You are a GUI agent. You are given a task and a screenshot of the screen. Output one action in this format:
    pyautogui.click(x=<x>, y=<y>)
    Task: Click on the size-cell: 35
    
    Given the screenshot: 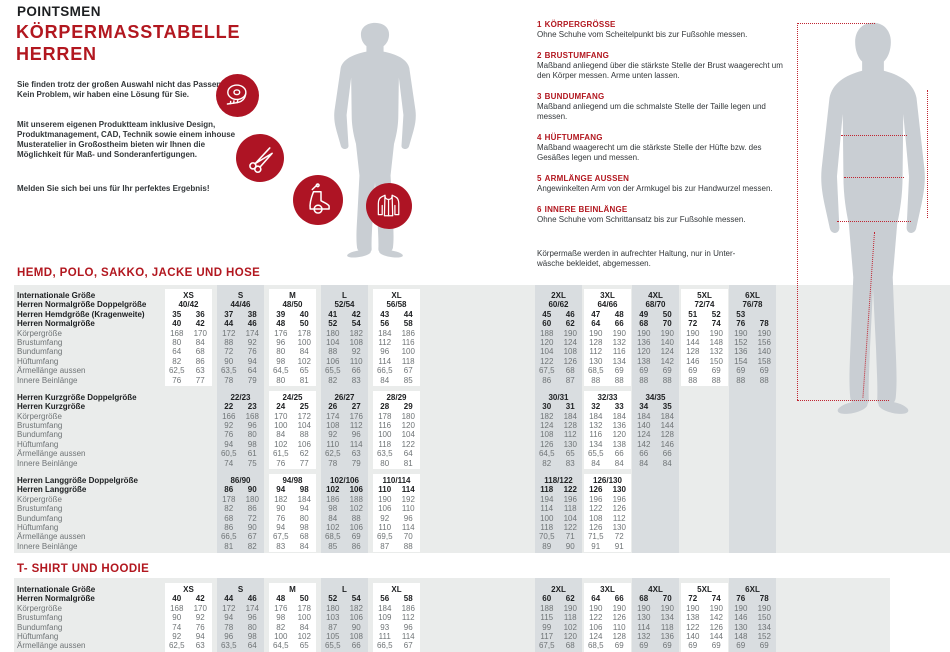 What is the action you would take?
    pyautogui.click(x=667, y=407)
    